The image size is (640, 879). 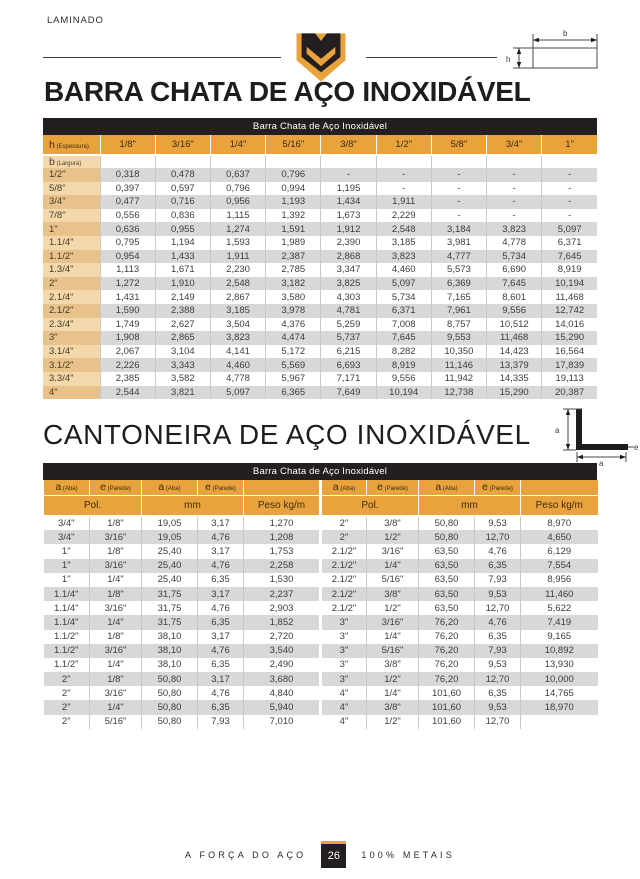 What do you see at coordinates (71, 202) in the screenshot?
I see `row-label: 3/4"` at bounding box center [71, 202].